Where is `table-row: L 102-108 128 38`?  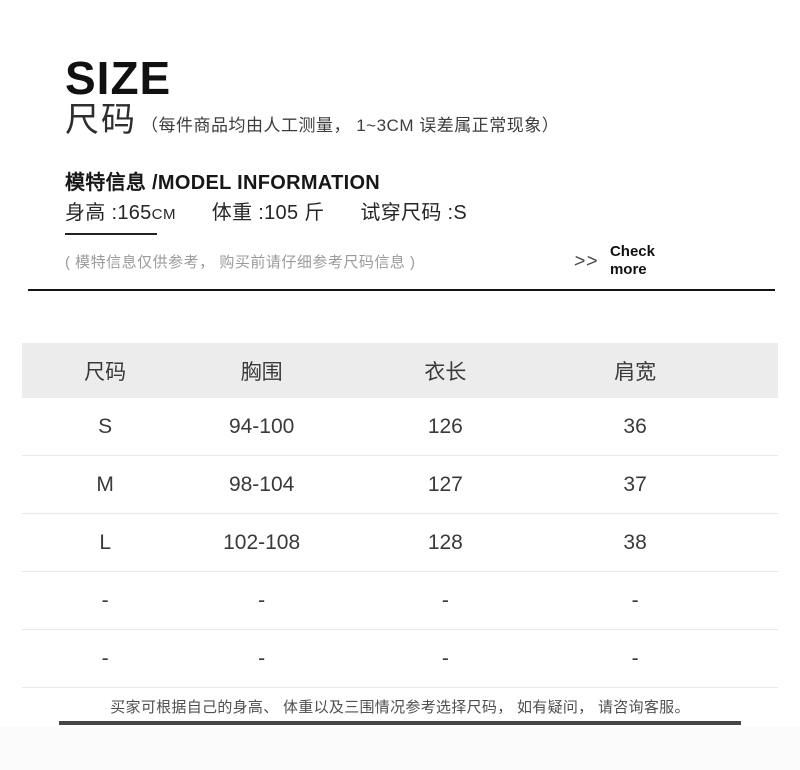
table-row: L 102-108 128 38 is located at coordinates (400, 543).